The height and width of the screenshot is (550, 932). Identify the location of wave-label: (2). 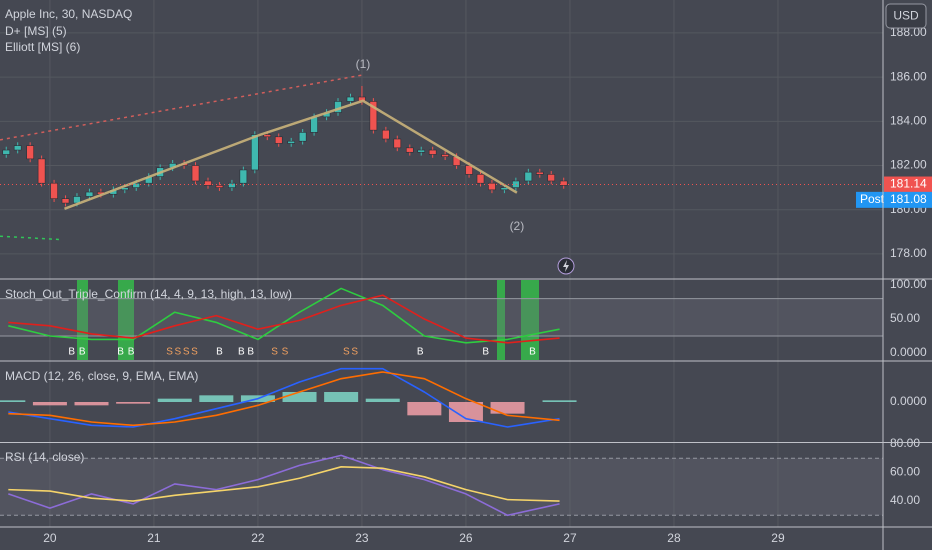
(517, 226).